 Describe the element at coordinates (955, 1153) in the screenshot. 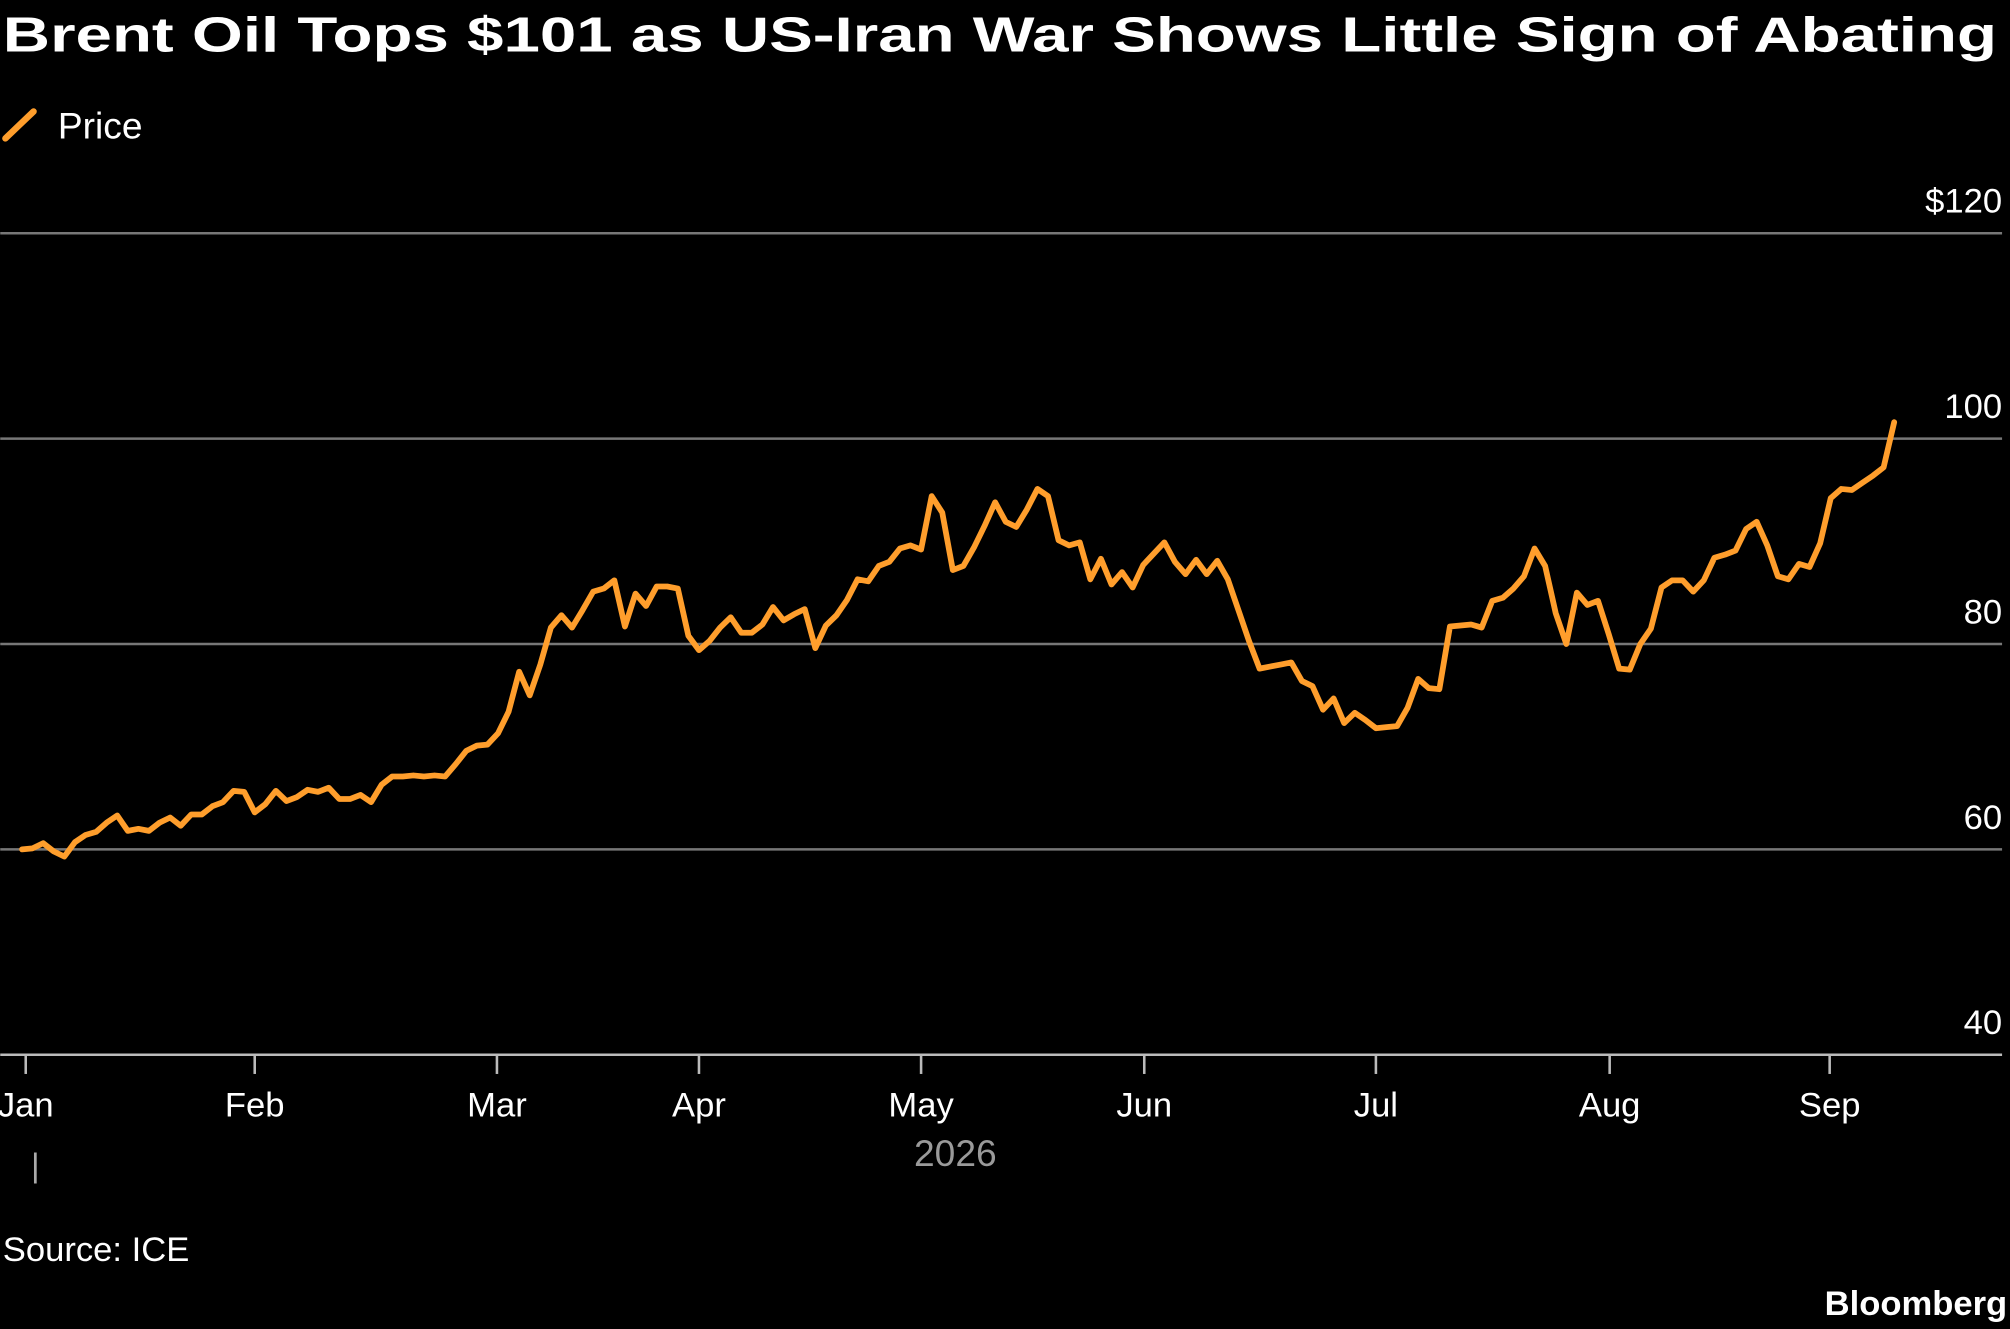

I see `x-axis-label: 2026` at that location.